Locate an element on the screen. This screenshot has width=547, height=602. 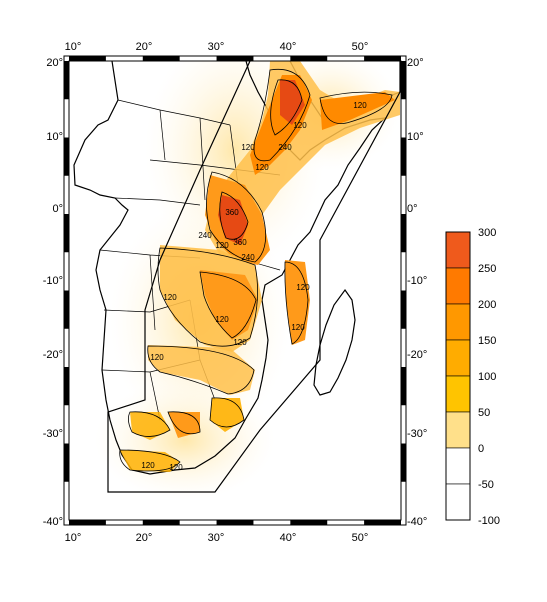
lon-label-top-50: 50° is located at coordinates (360, 47).